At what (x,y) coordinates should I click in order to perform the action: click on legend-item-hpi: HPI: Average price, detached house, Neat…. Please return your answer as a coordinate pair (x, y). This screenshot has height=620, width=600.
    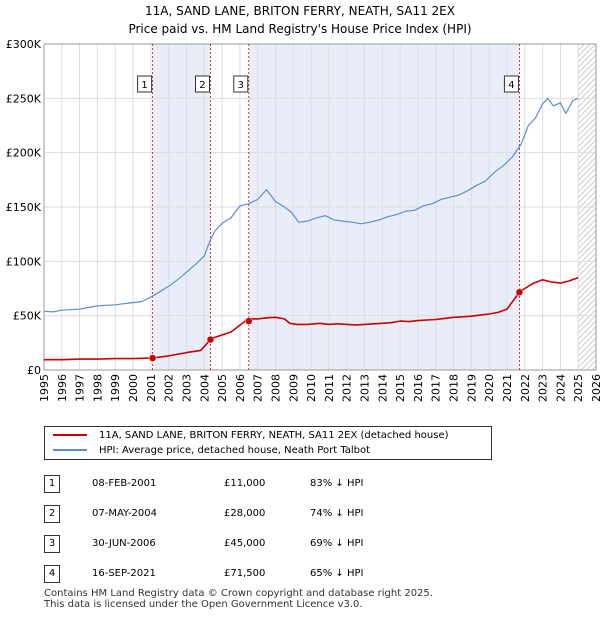
    Looking at the image, I should click on (211, 451).